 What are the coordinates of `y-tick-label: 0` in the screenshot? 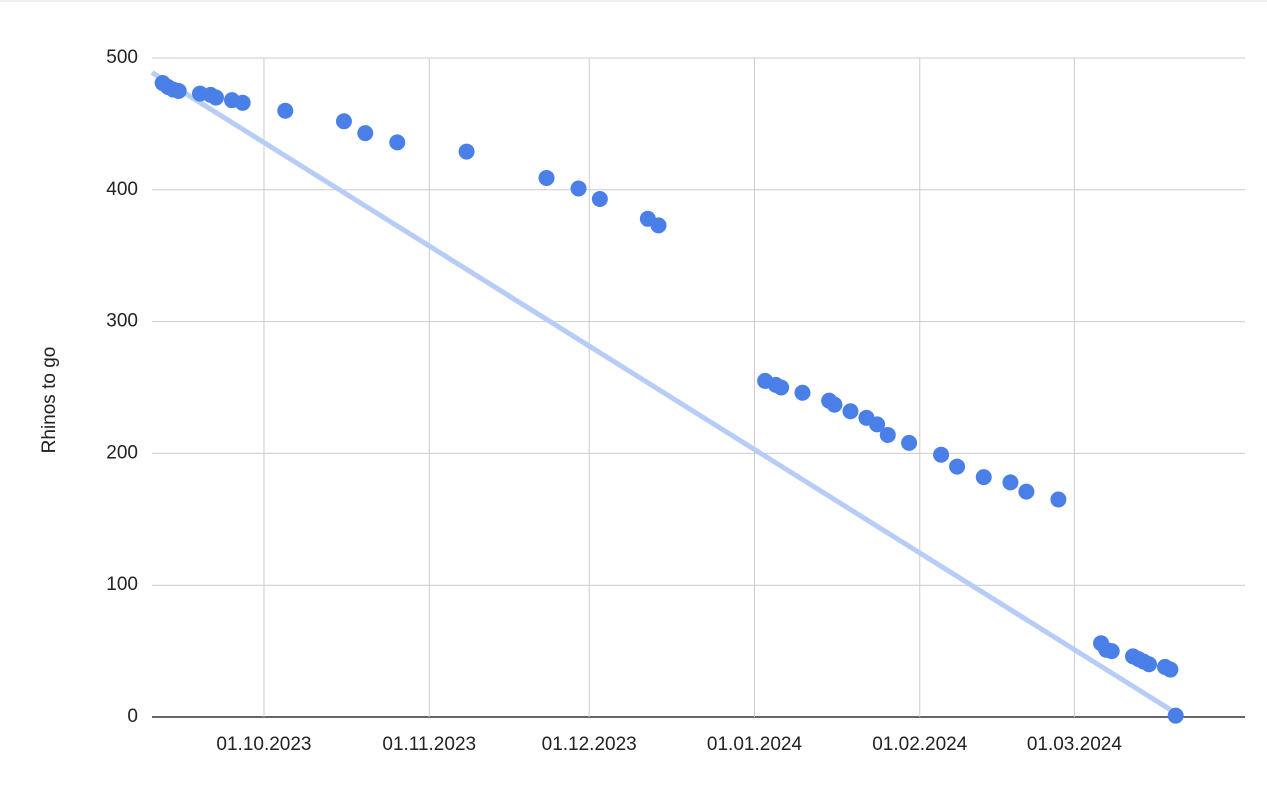 It's located at (132, 716).